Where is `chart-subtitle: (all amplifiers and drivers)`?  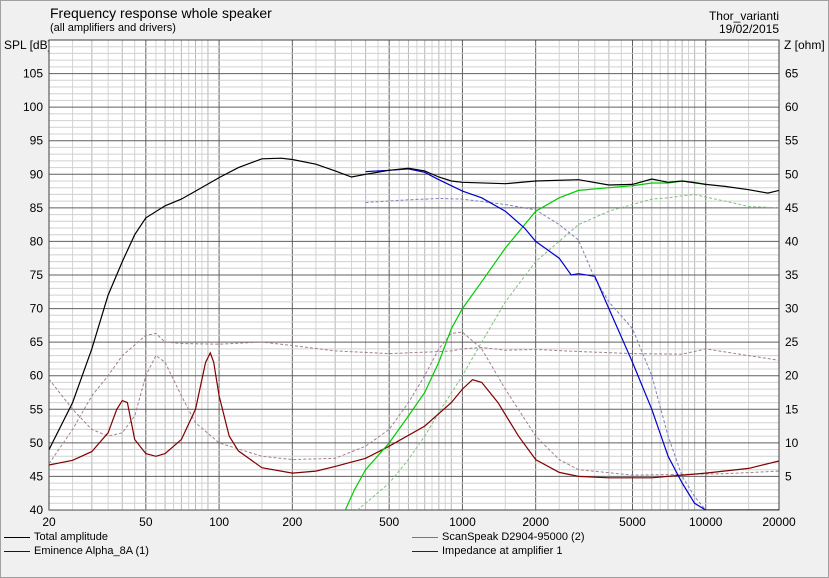 chart-subtitle: (all amplifiers and drivers) is located at coordinates (113, 28).